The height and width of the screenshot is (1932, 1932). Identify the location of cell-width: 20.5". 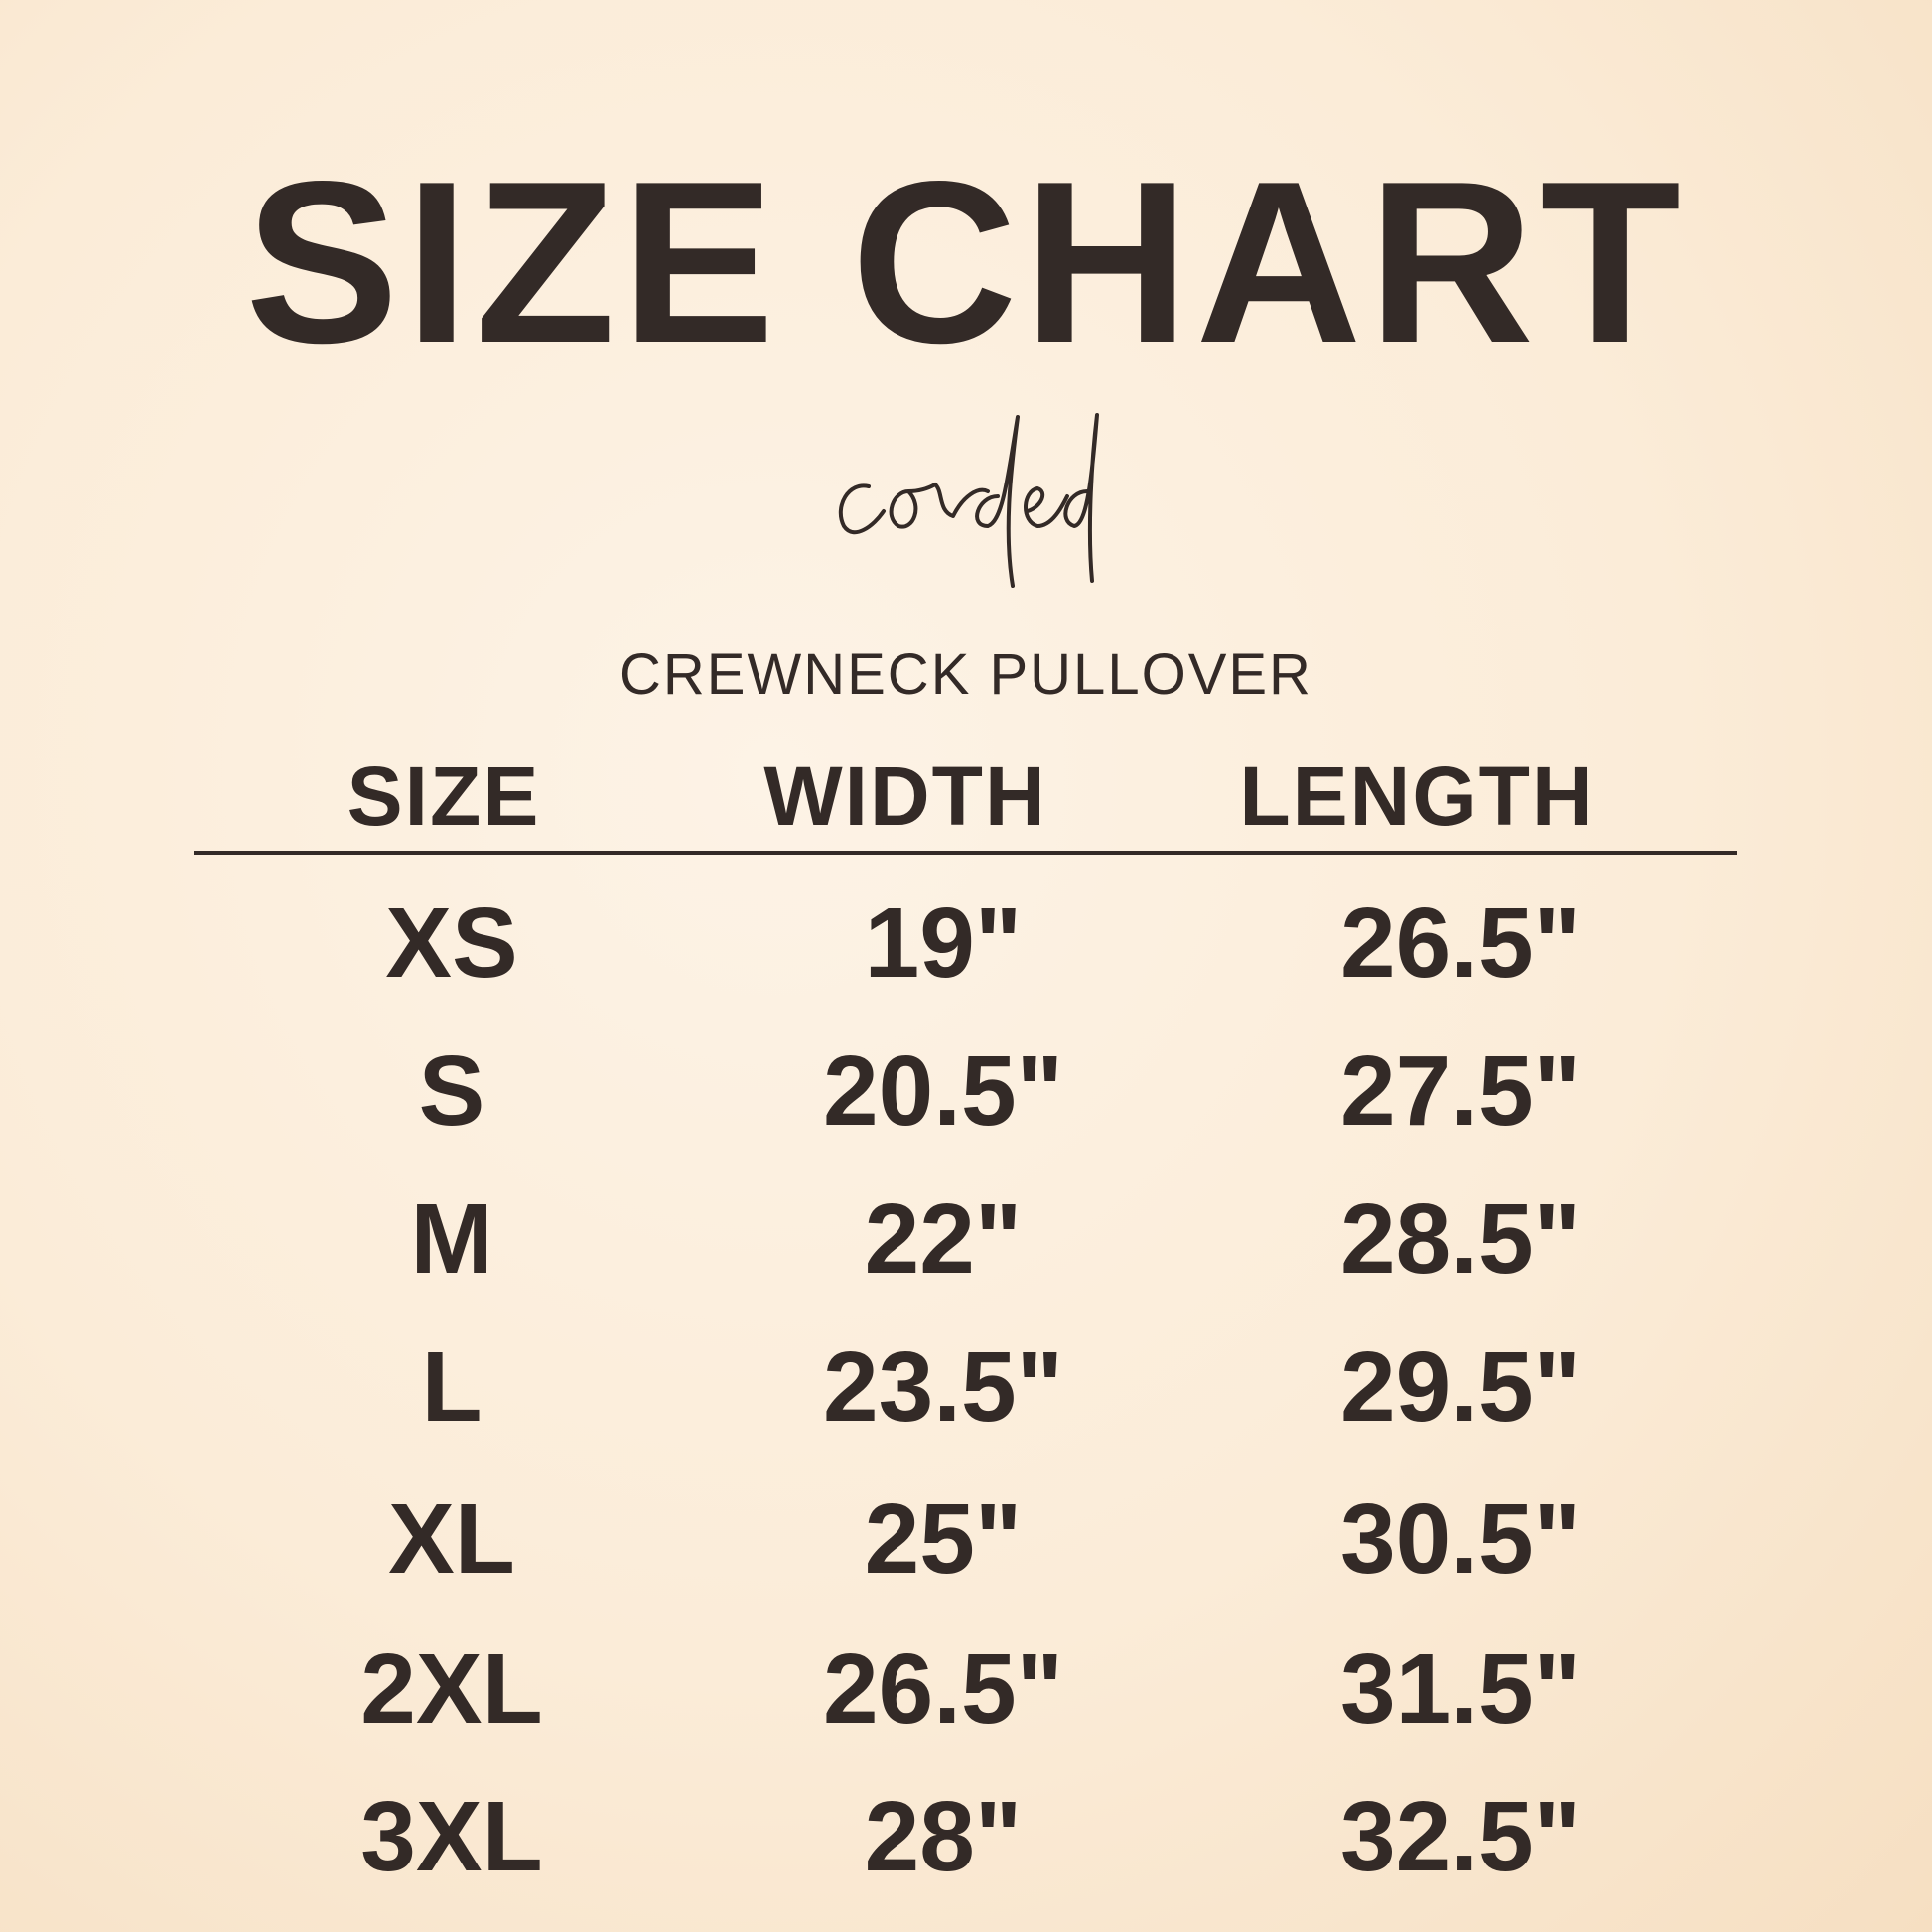
(943, 1091).